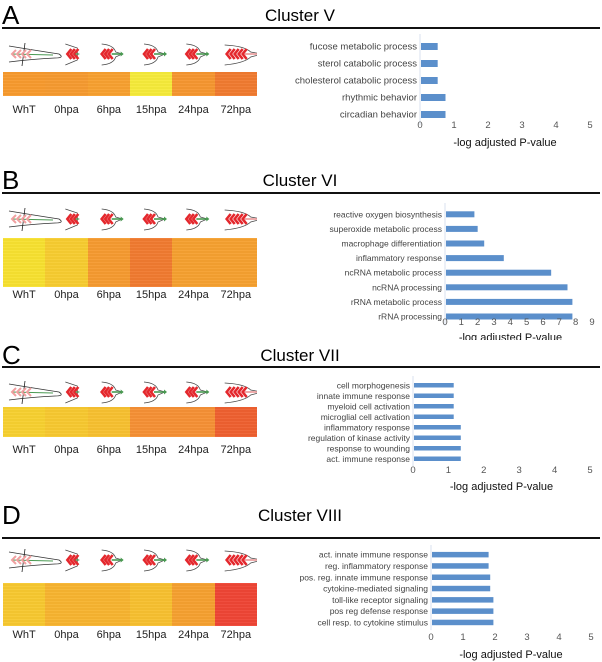 This screenshot has height=662, width=602. What do you see at coordinates (461, 322) in the screenshot?
I see `x-tick-label: 1` at bounding box center [461, 322].